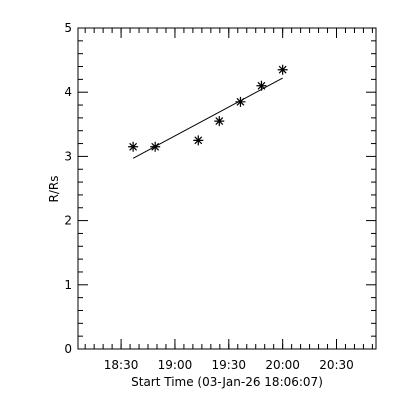 The width and height of the screenshot is (400, 400). What do you see at coordinates (228, 365) in the screenshot?
I see `x-tick-label: 19:30` at bounding box center [228, 365].